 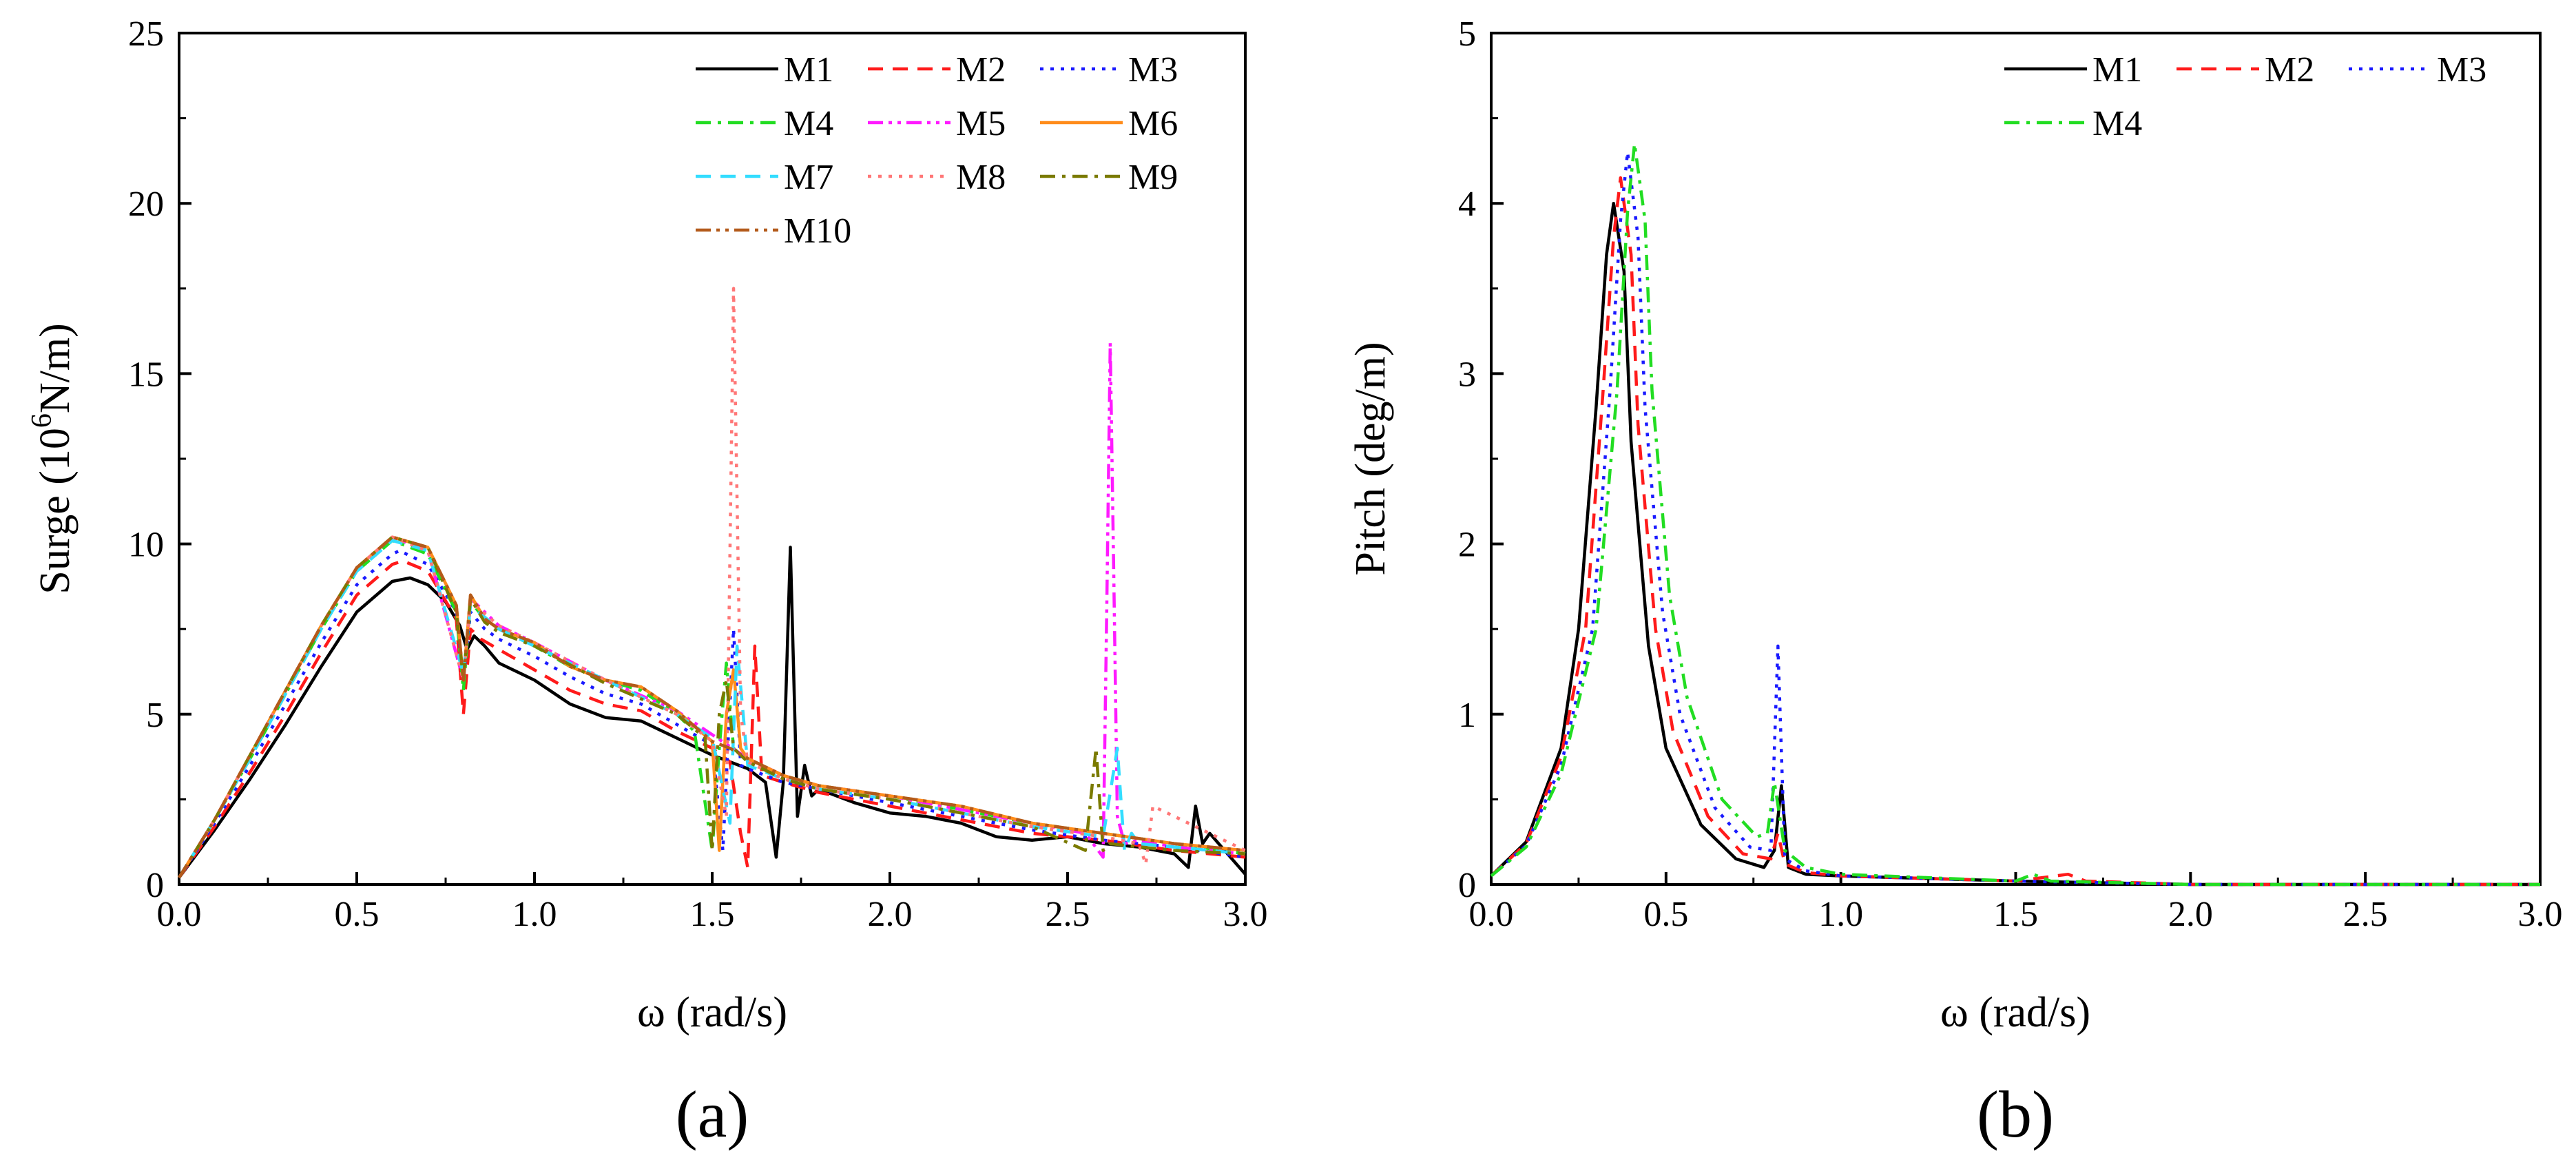 I want to click on legend-label-m10: M10, so click(x=817, y=231).